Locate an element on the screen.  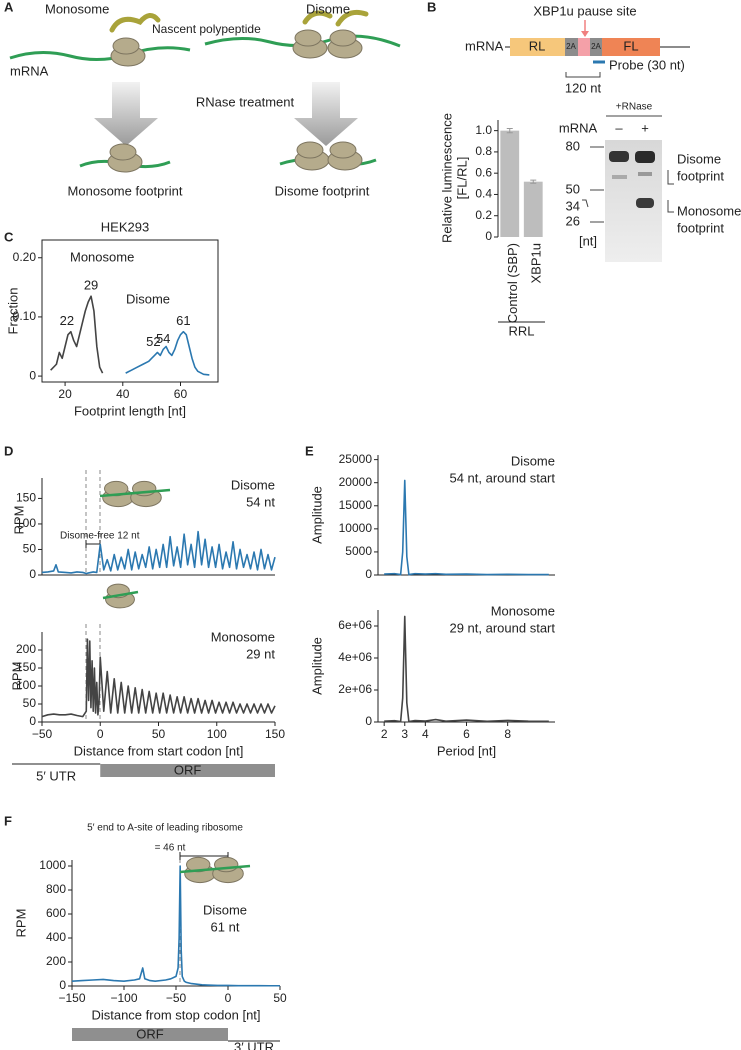
annotation: Disome-free 12 nt is located at coordinates (100, 536).